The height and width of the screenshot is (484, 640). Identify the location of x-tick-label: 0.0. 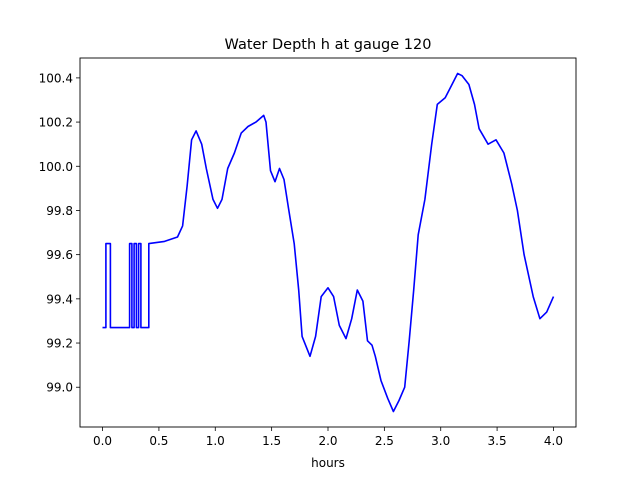
(102, 441).